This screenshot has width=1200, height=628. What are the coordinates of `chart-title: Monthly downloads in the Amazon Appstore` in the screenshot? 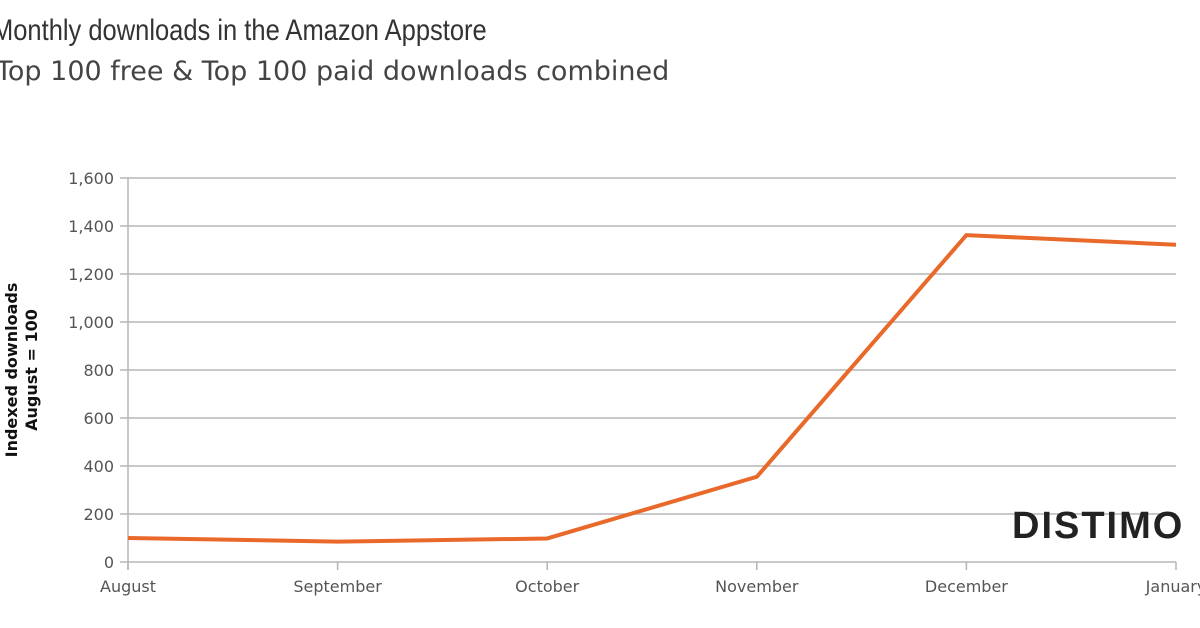 It's located at (243, 30).